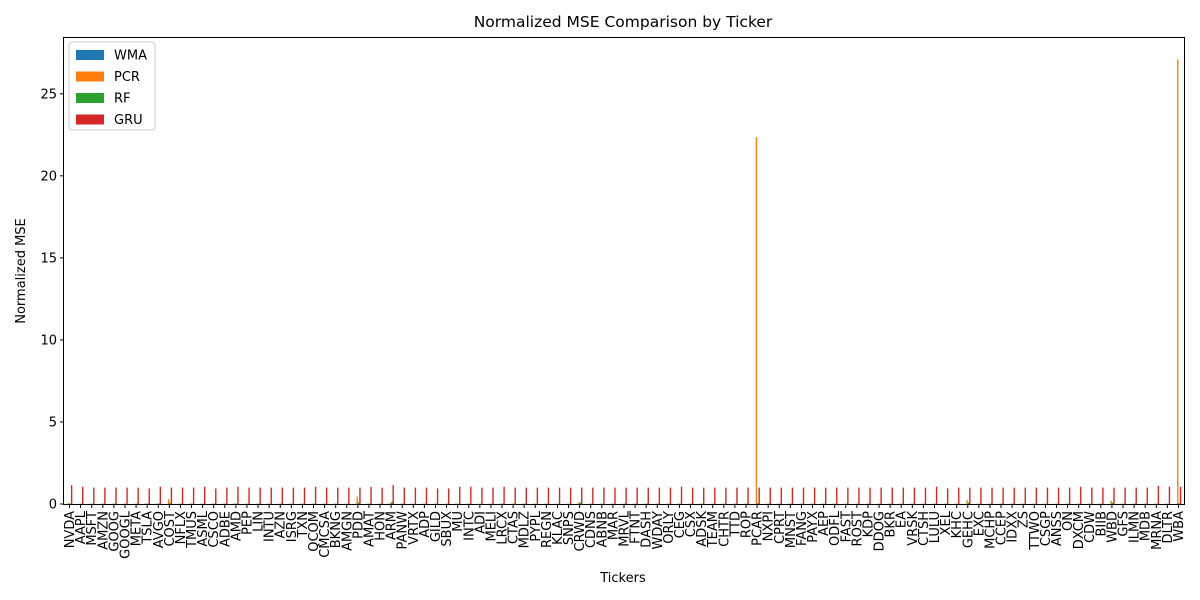 This screenshot has width=1200, height=600. I want to click on bar-gru-fast, so click(848, 495).